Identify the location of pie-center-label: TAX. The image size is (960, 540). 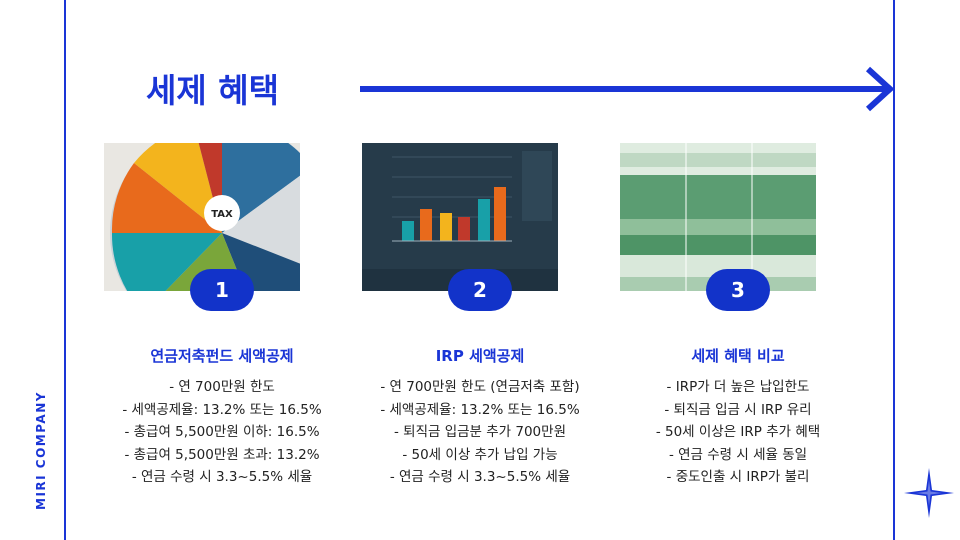
(222, 214).